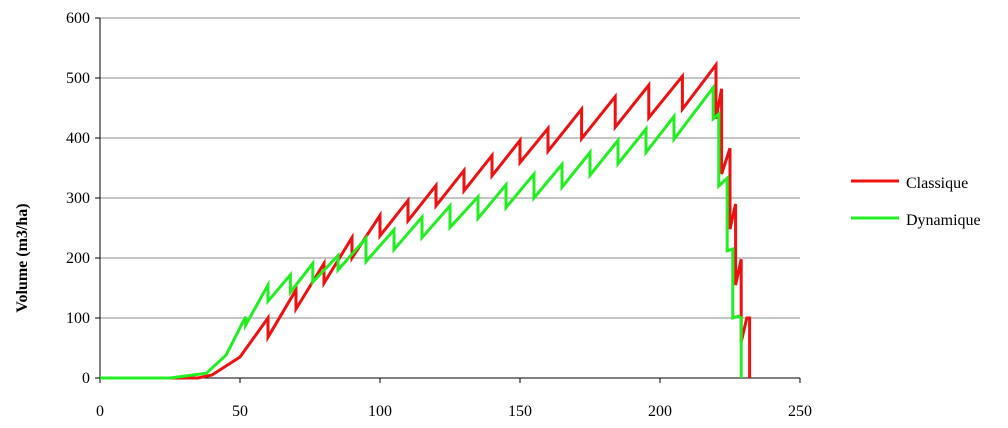  What do you see at coordinates (22, 257) in the screenshot?
I see `y-axis-label: Volume (m3/ha)` at bounding box center [22, 257].